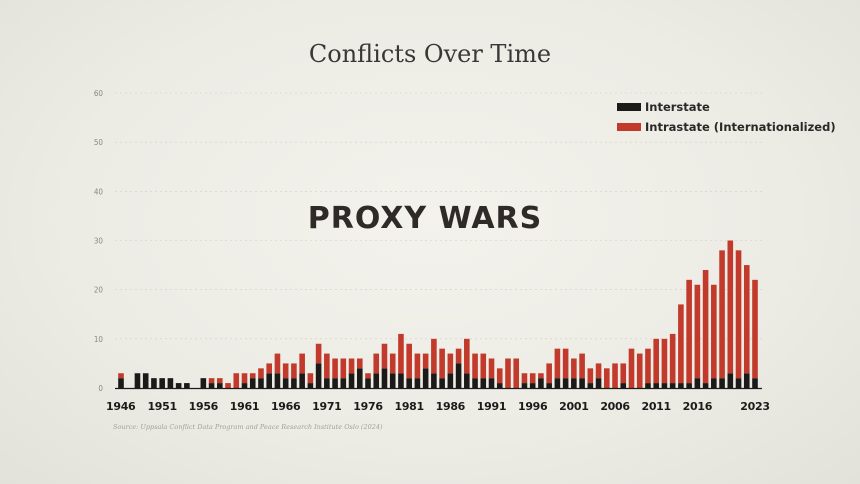  Describe the element at coordinates (121, 406) in the screenshot. I see `x-tick-label: 1946` at that location.